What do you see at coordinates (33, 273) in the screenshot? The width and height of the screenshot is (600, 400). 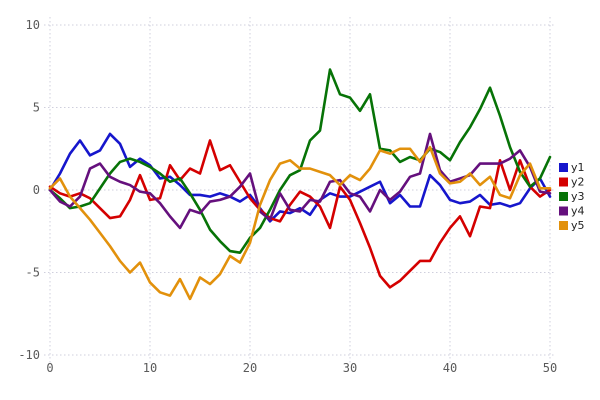 I see `y-tick-label: -5` at bounding box center [33, 273].